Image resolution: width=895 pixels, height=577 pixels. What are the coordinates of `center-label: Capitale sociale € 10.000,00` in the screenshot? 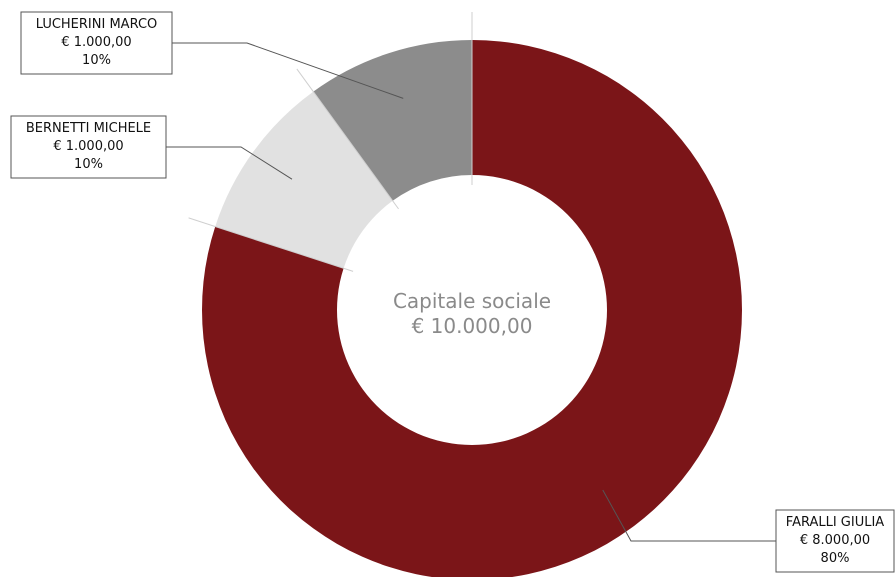 It's located at (472, 313).